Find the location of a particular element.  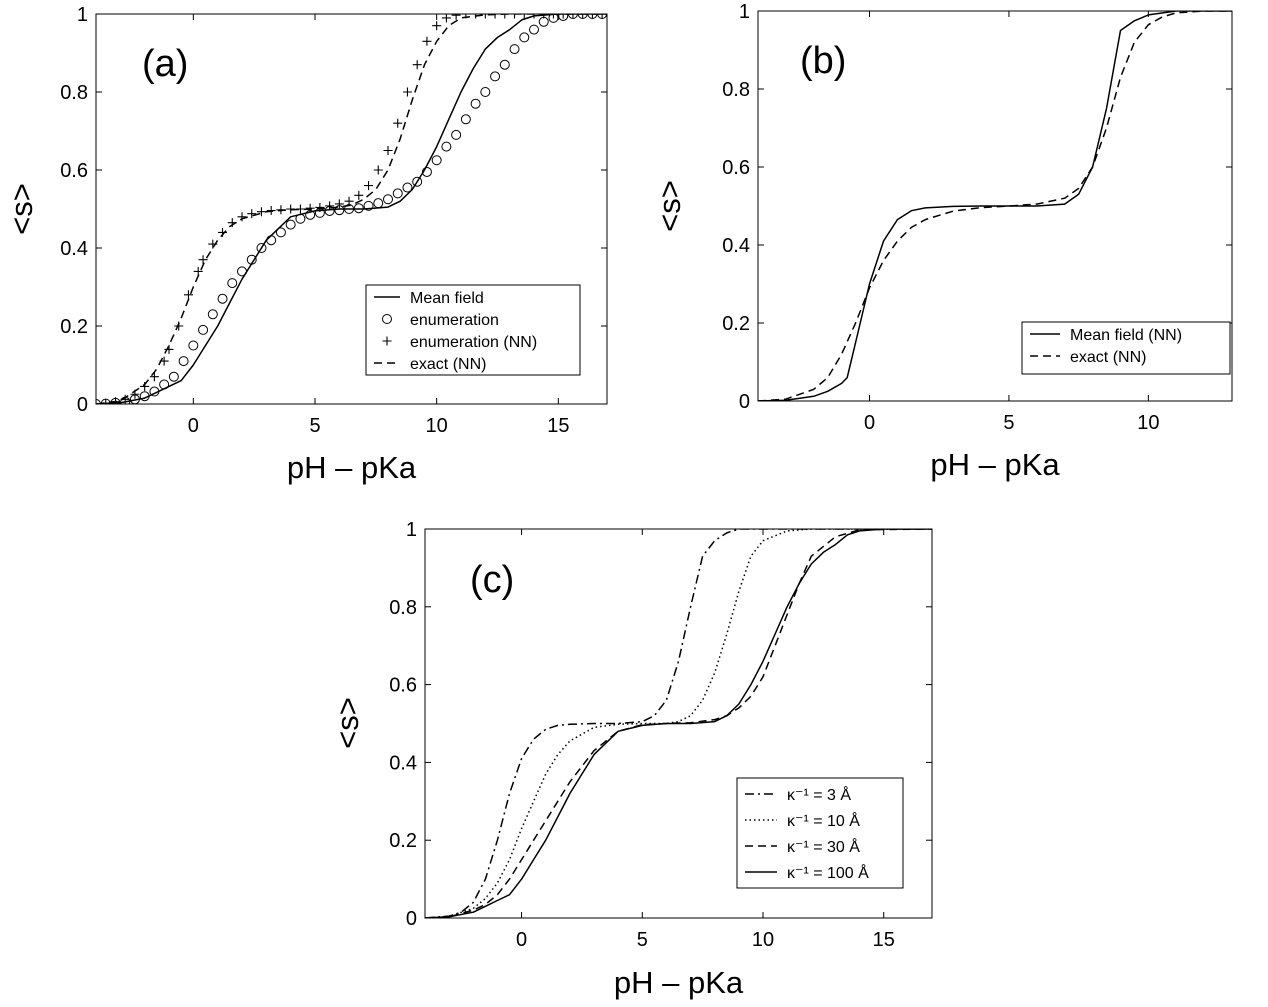

panel-label: (c) is located at coordinates (492, 580).